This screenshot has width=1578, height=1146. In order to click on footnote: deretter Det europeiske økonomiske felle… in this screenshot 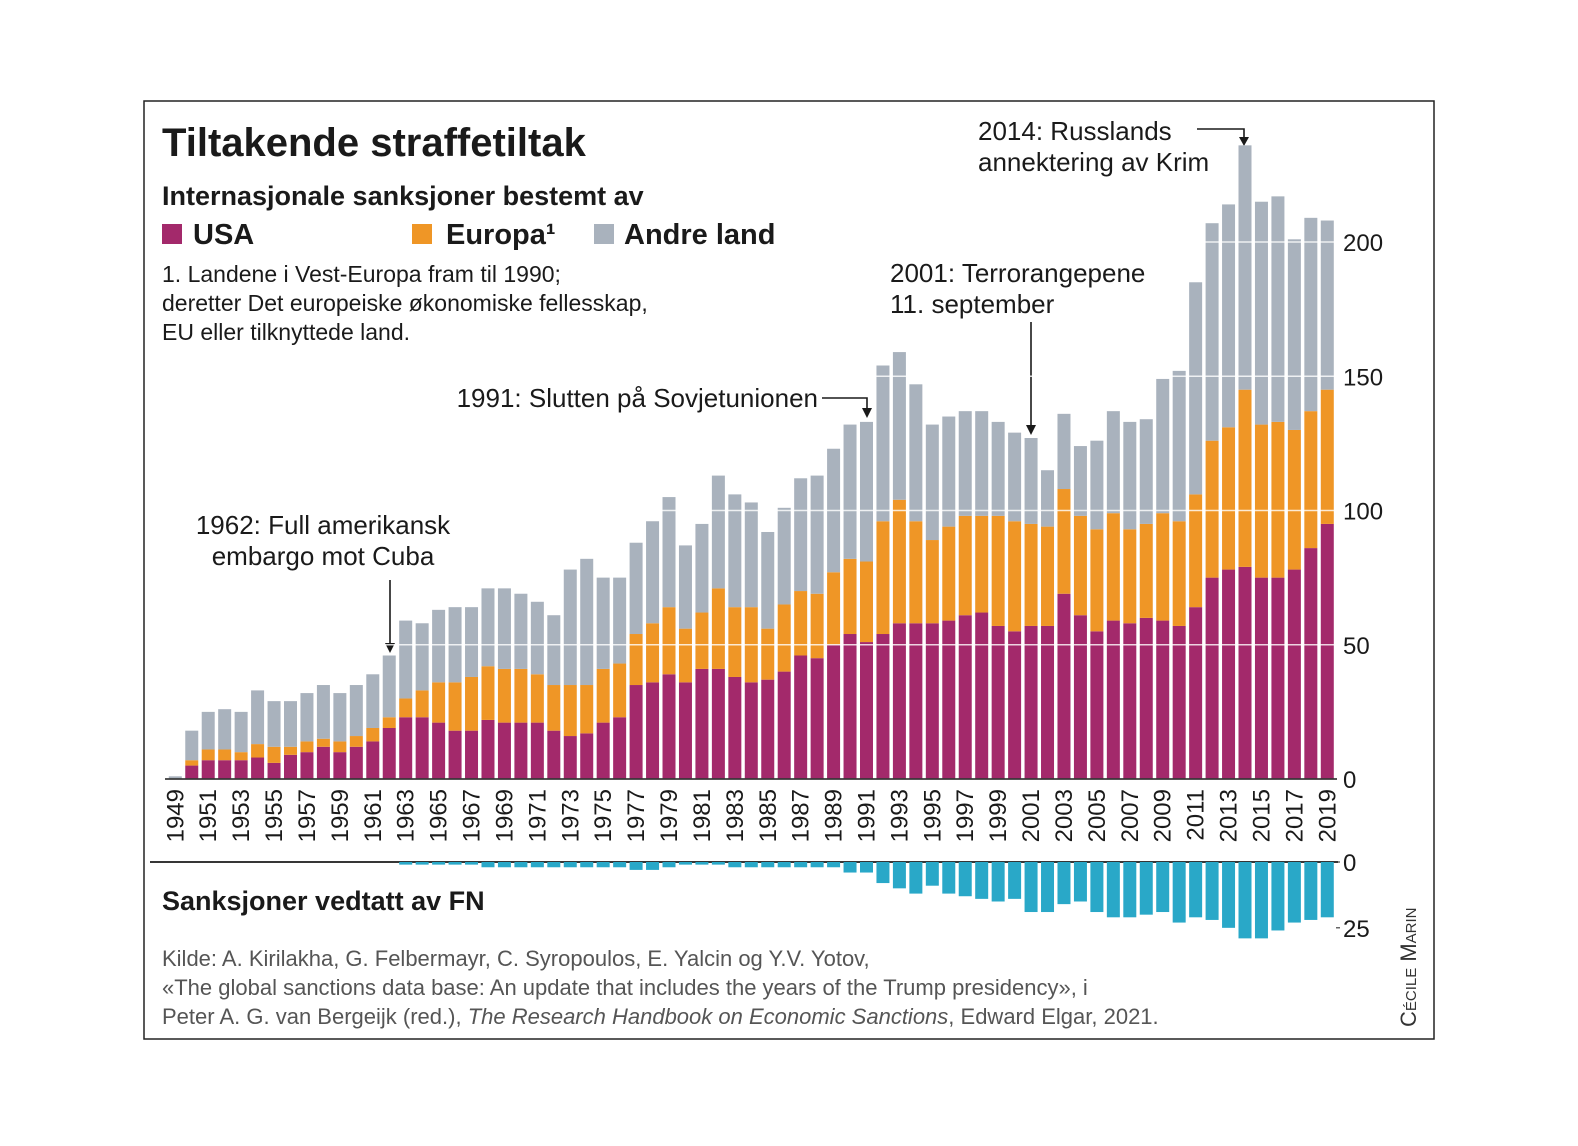, I will do `click(405, 303)`.